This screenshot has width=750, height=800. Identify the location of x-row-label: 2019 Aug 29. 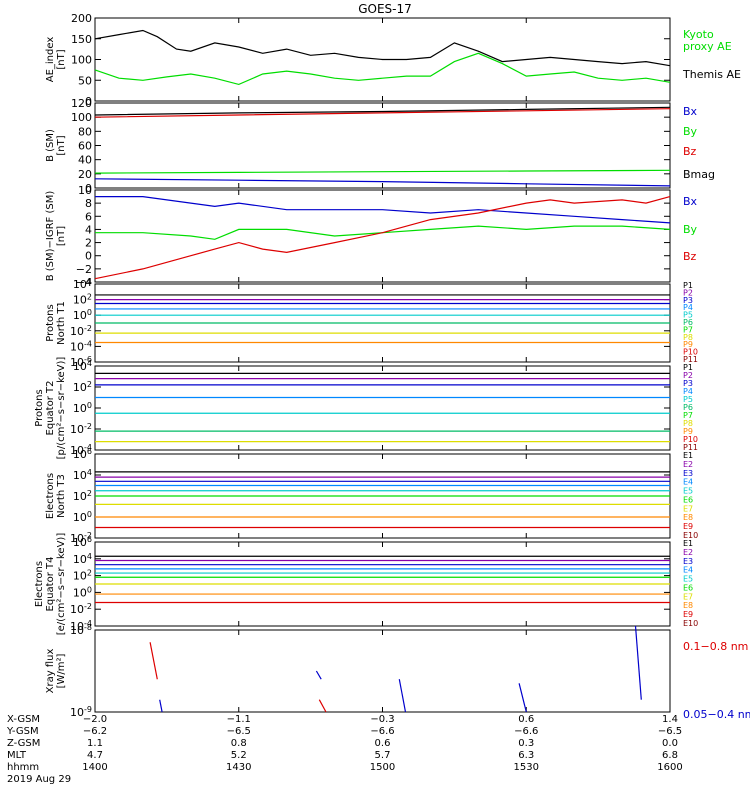
(39, 779).